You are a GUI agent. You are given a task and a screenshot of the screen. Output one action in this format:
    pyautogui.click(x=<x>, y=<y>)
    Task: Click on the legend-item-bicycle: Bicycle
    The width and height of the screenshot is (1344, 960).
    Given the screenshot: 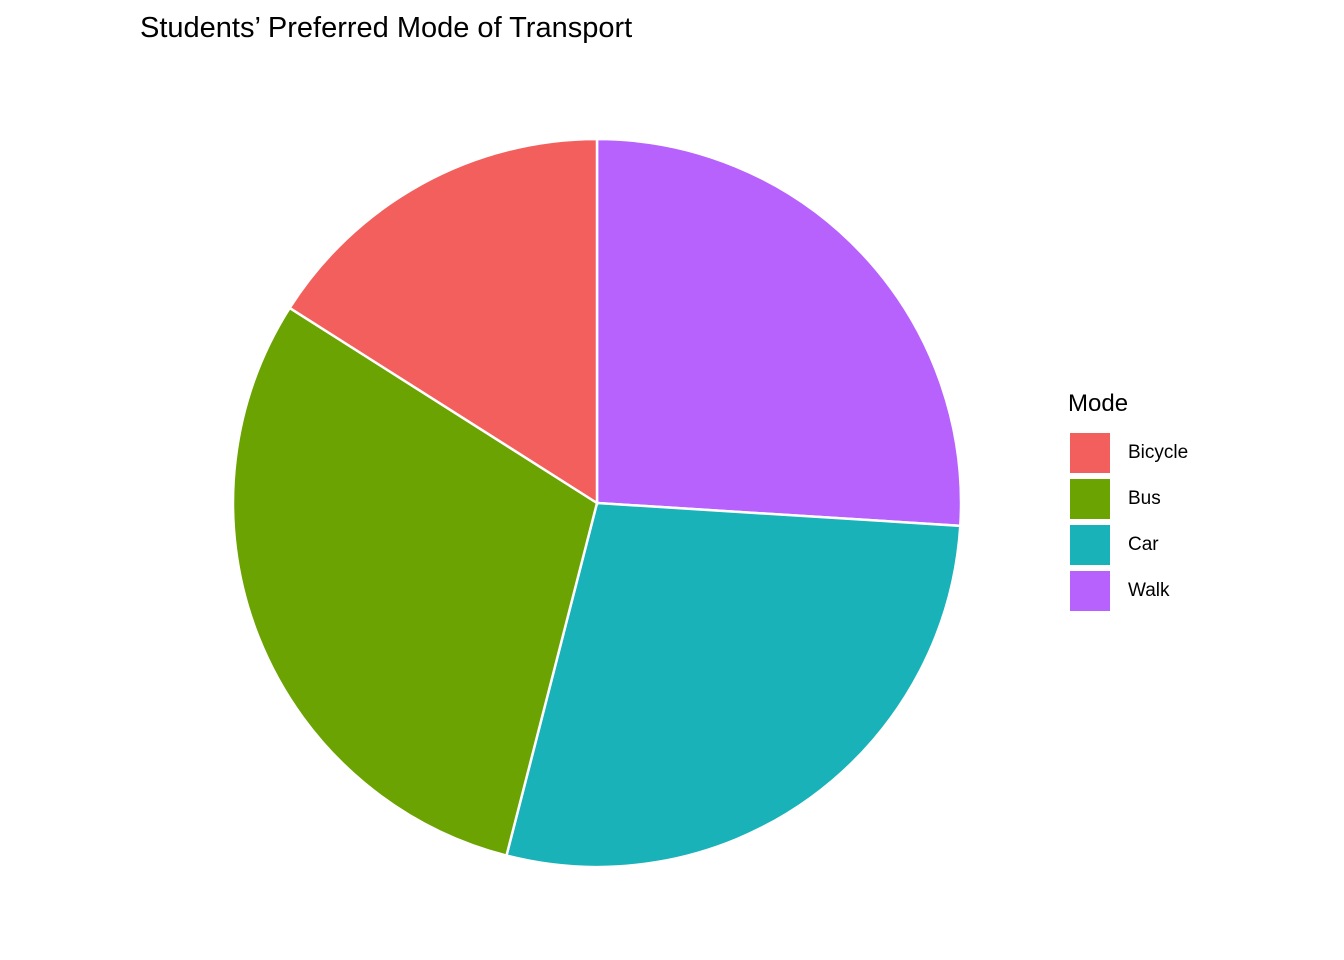 What is the action you would take?
    pyautogui.click(x=1128, y=453)
    